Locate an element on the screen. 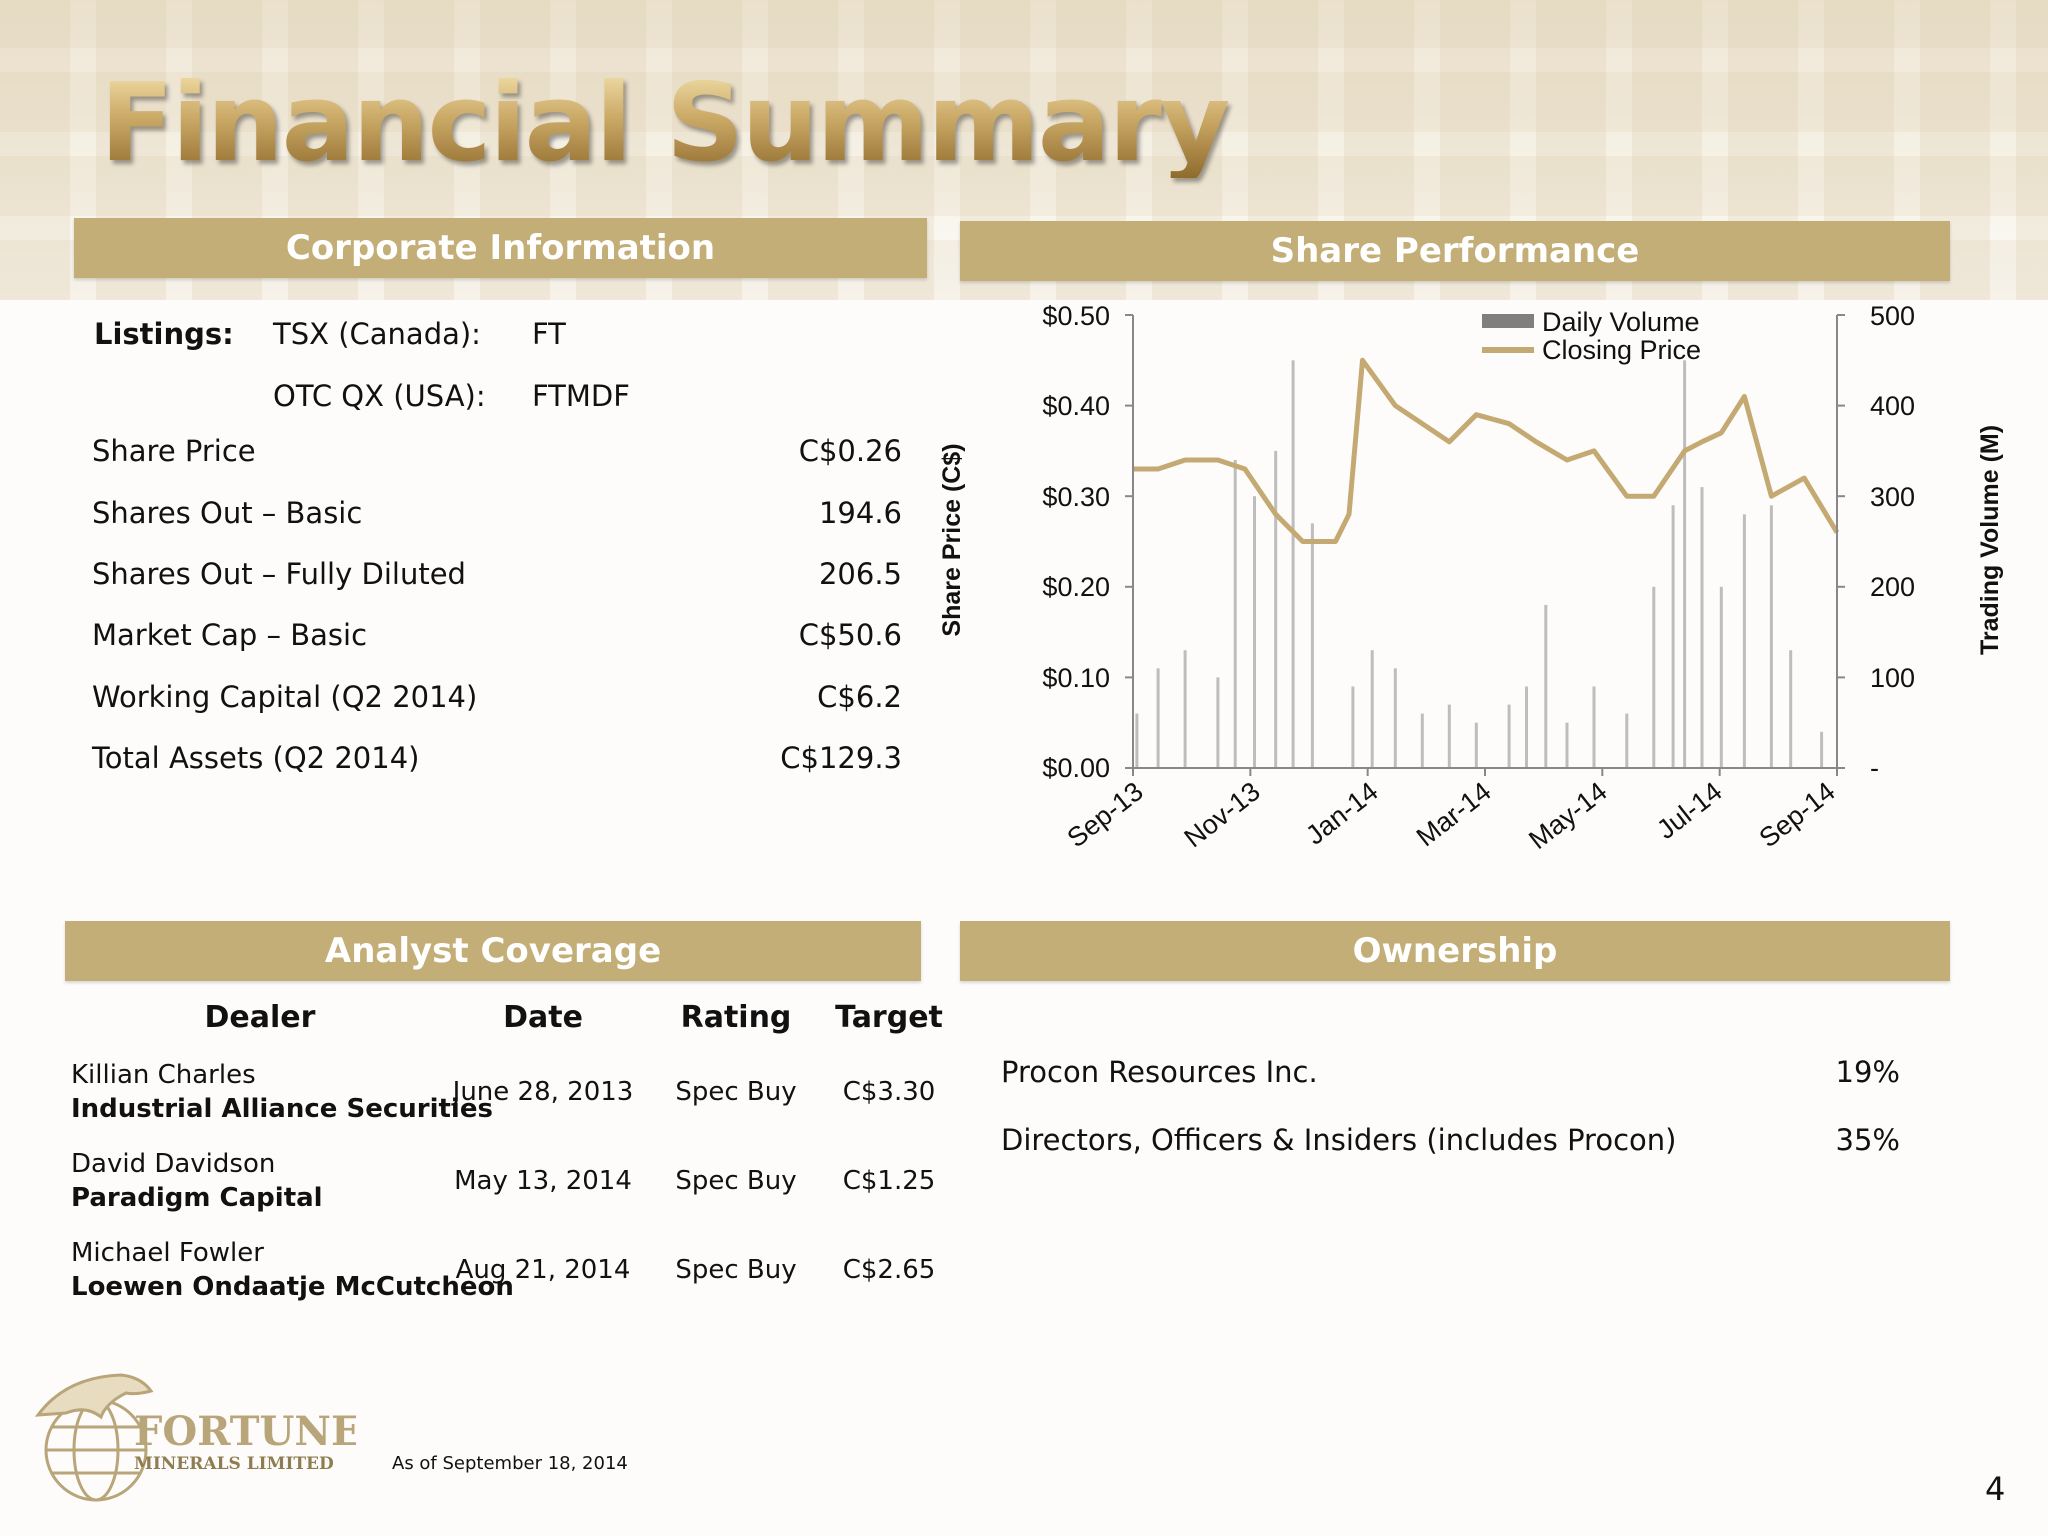  y-right-tick: 300 is located at coordinates (1892, 497).